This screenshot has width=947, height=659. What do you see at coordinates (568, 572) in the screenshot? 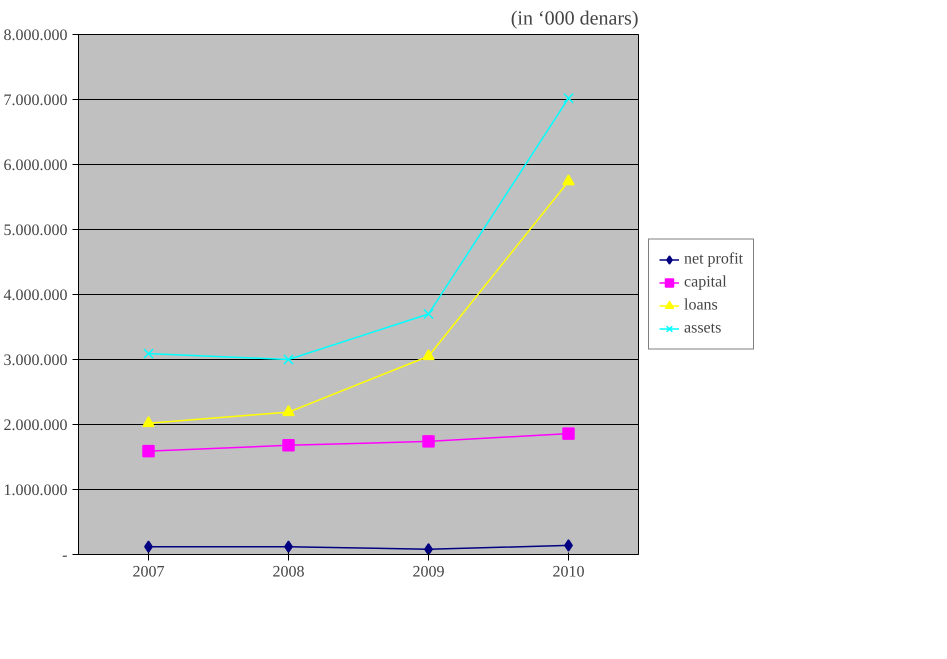
I see `x-tick-label: 2010` at bounding box center [568, 572].